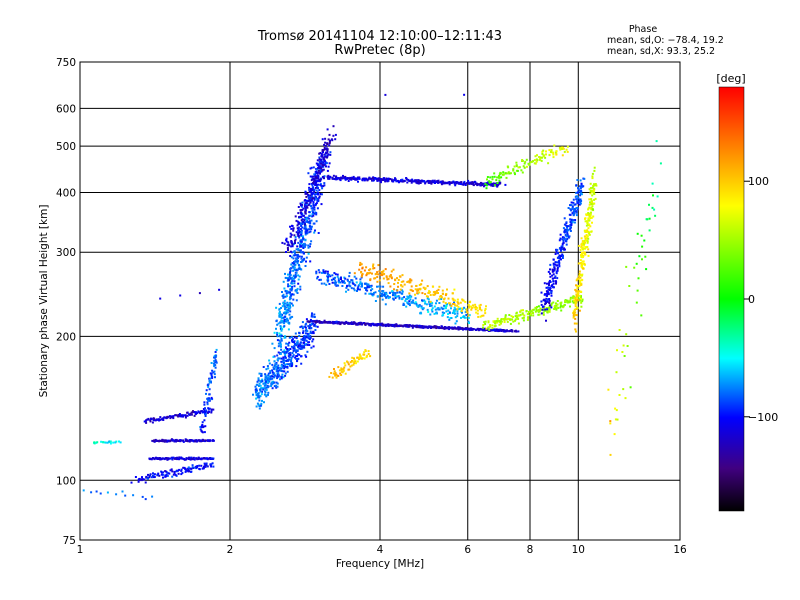 This screenshot has height=600, width=800. Describe the element at coordinates (763, 417) in the screenshot. I see `colorbar-tick-label: −100` at that location.